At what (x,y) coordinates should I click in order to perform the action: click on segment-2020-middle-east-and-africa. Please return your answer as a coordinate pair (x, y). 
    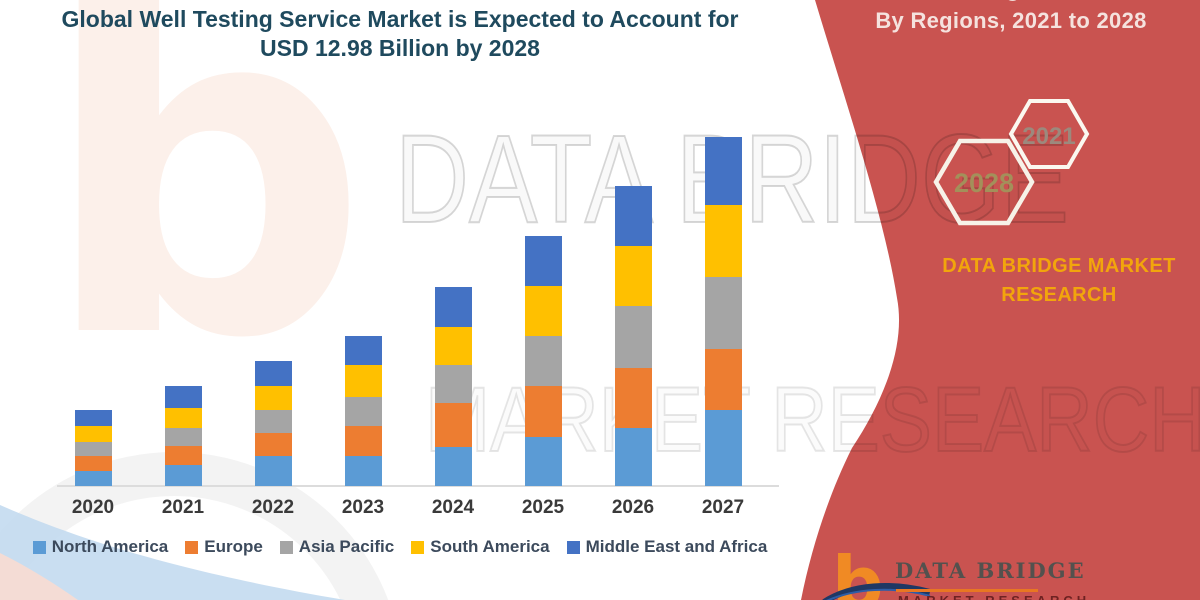
    Looking at the image, I should click on (93, 418).